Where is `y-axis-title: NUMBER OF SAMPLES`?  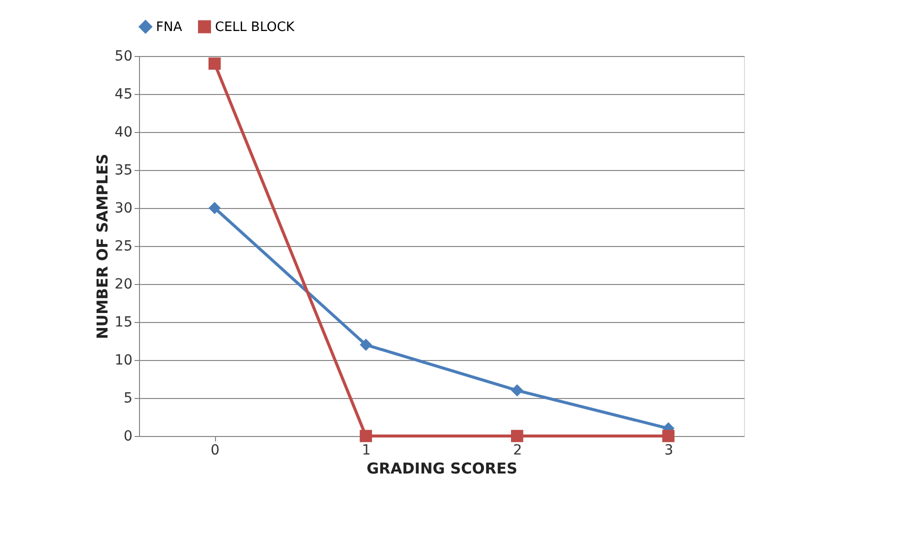 y-axis-title: NUMBER OF SAMPLES is located at coordinates (103, 247).